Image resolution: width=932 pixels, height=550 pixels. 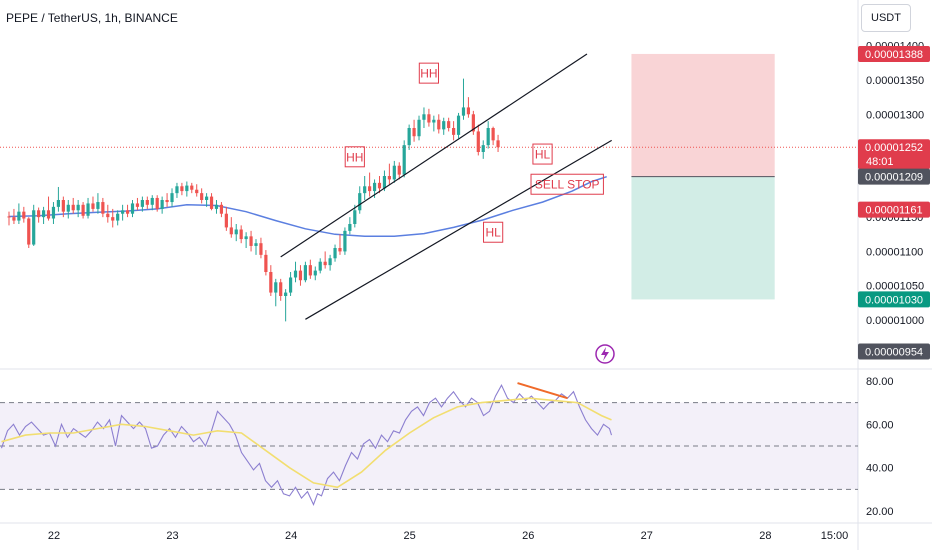 What do you see at coordinates (703, 115) in the screenshot?
I see `stop-loss-zone` at bounding box center [703, 115].